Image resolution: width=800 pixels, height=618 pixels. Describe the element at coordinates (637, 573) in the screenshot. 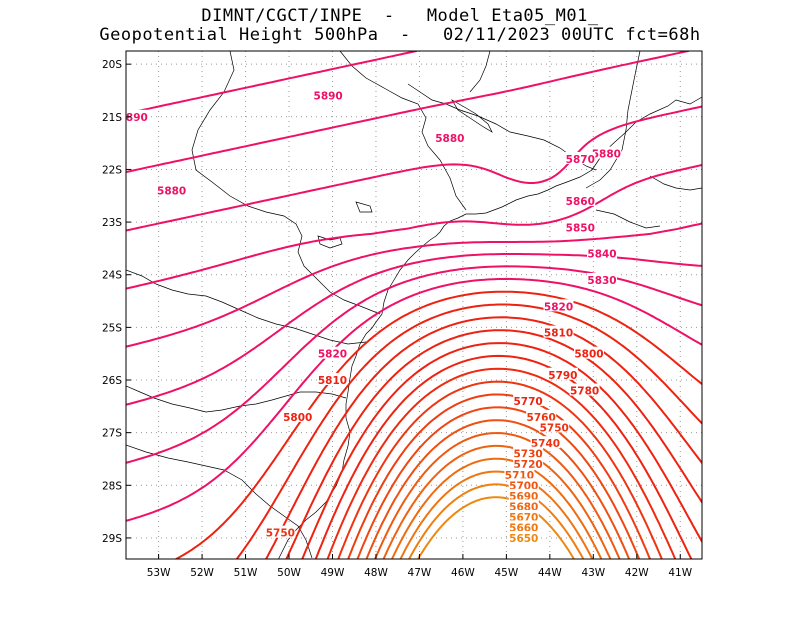

I see `lon-label: 42W` at that location.